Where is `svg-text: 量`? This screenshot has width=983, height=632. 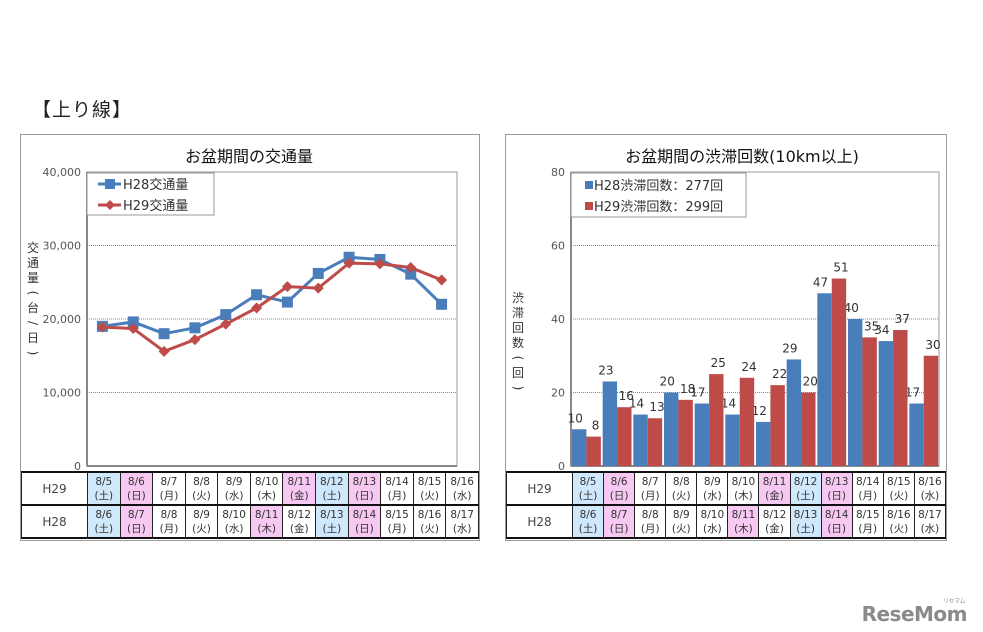 svg-text: 量 is located at coordinates (33, 278).